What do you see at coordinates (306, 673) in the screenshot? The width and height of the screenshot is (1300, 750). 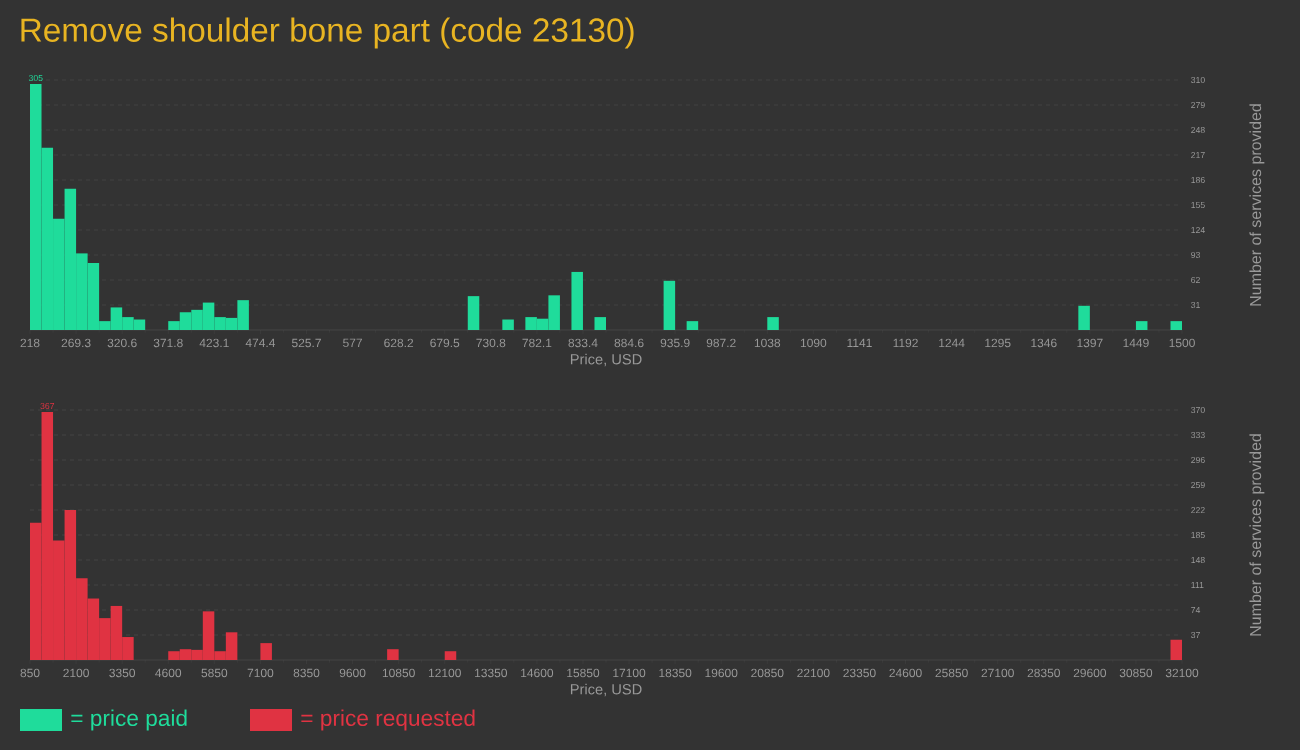 I see `x-tick-label: 8350` at bounding box center [306, 673].